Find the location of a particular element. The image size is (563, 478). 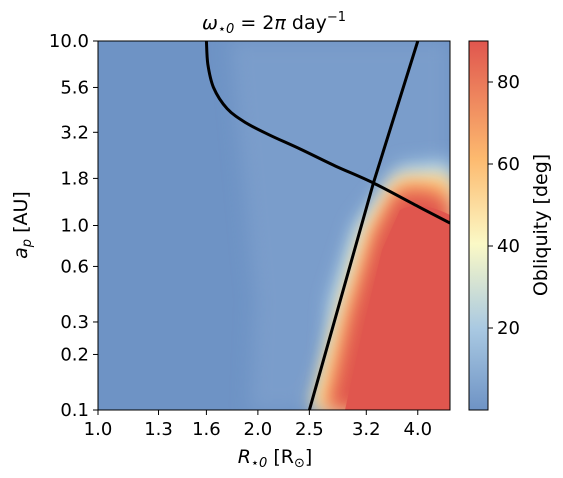

x-label-symbol: R is located at coordinates (244, 457).